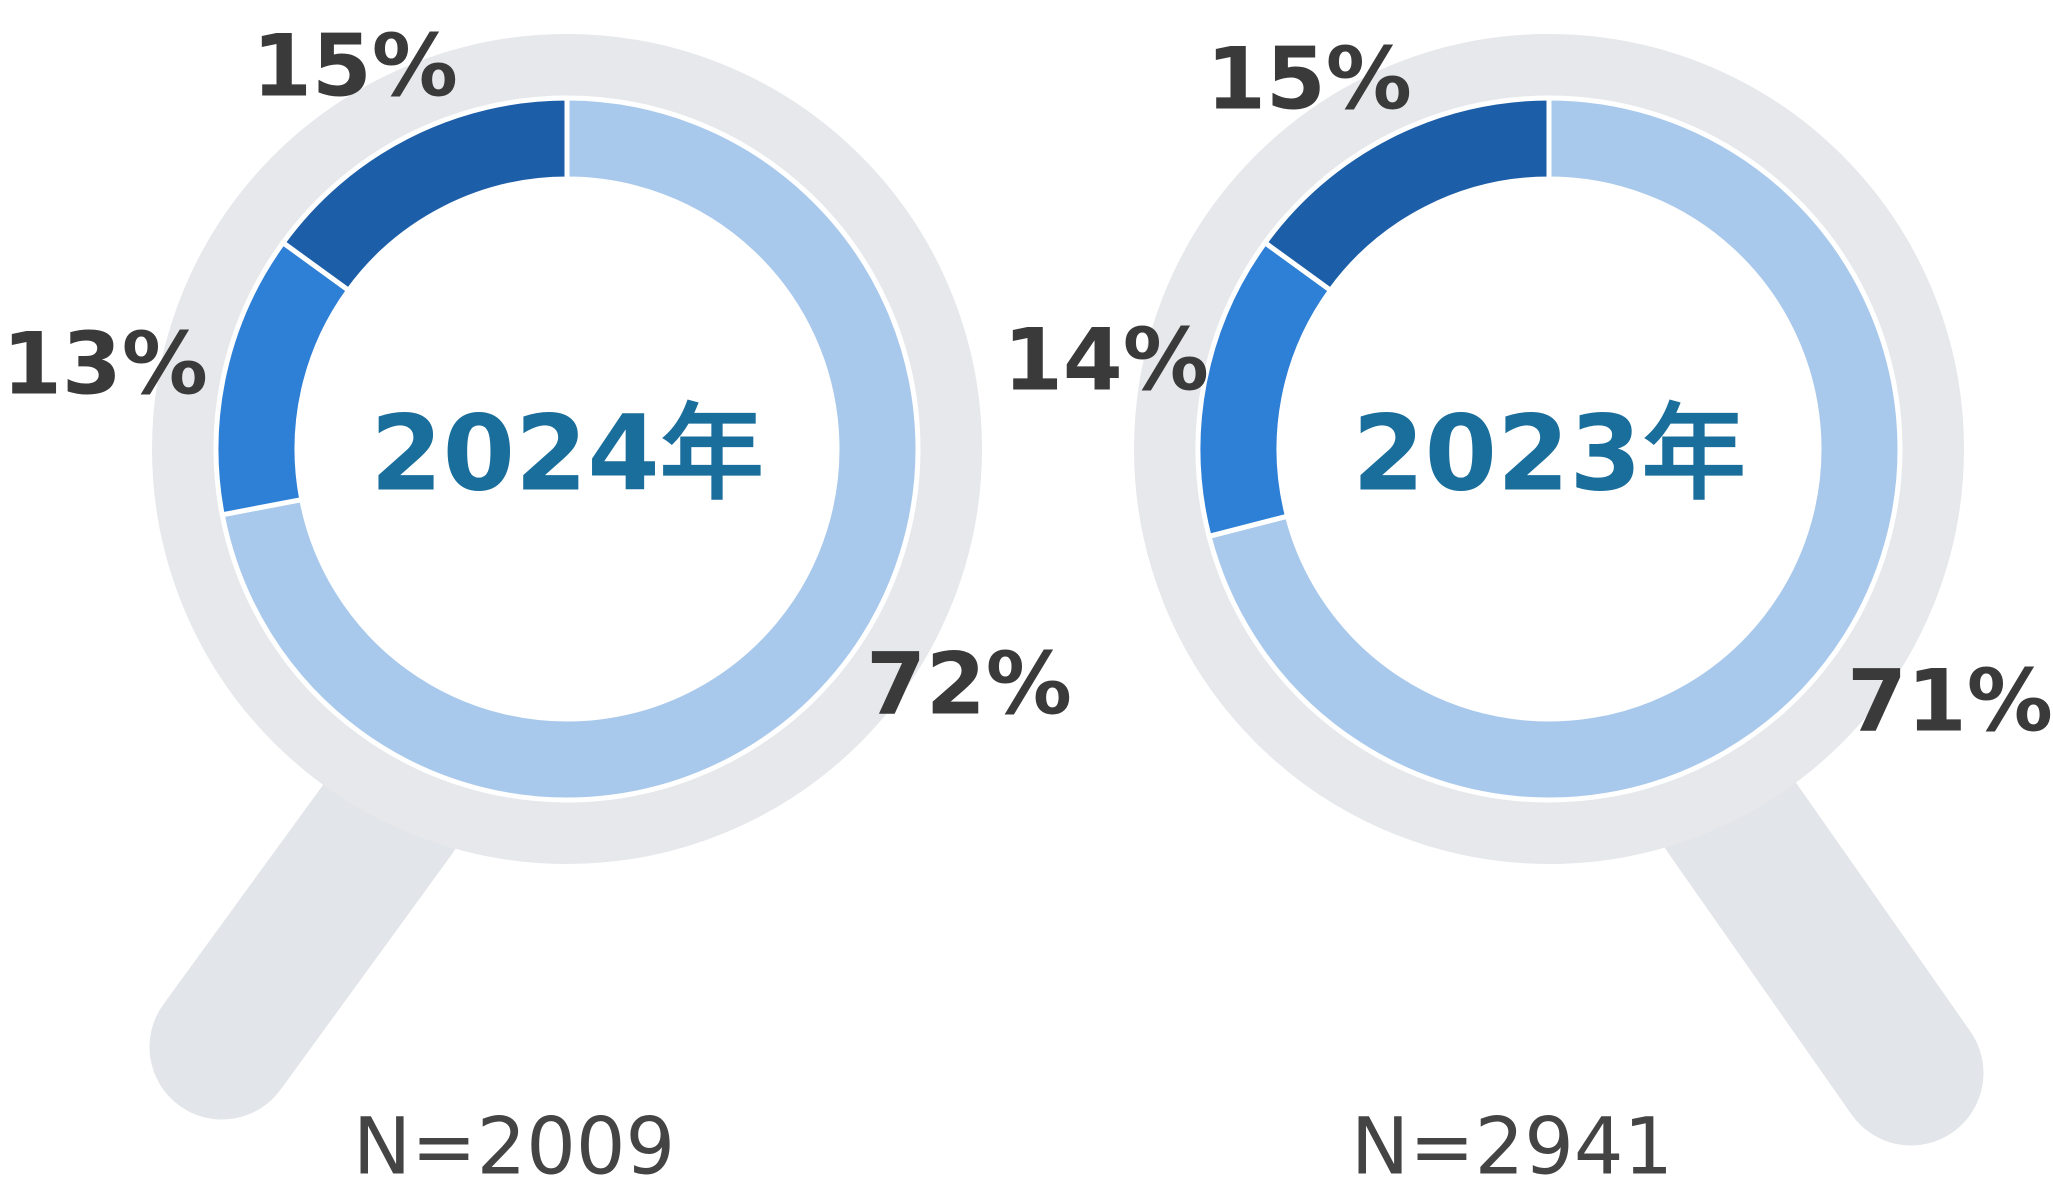  Describe the element at coordinates (566, 453) in the screenshot. I see `center-title: 2024年` at that location.